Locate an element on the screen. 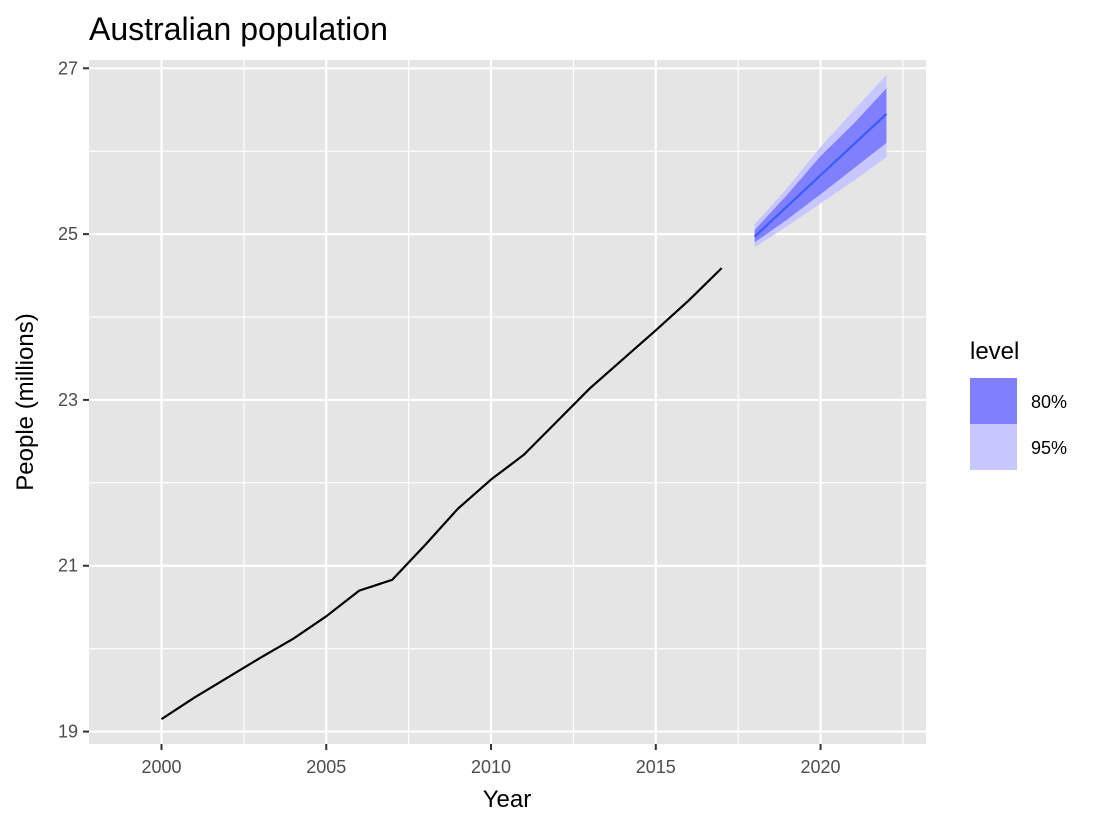 The height and width of the screenshot is (828, 1108). y-tick-label: 25 is located at coordinates (68, 234).